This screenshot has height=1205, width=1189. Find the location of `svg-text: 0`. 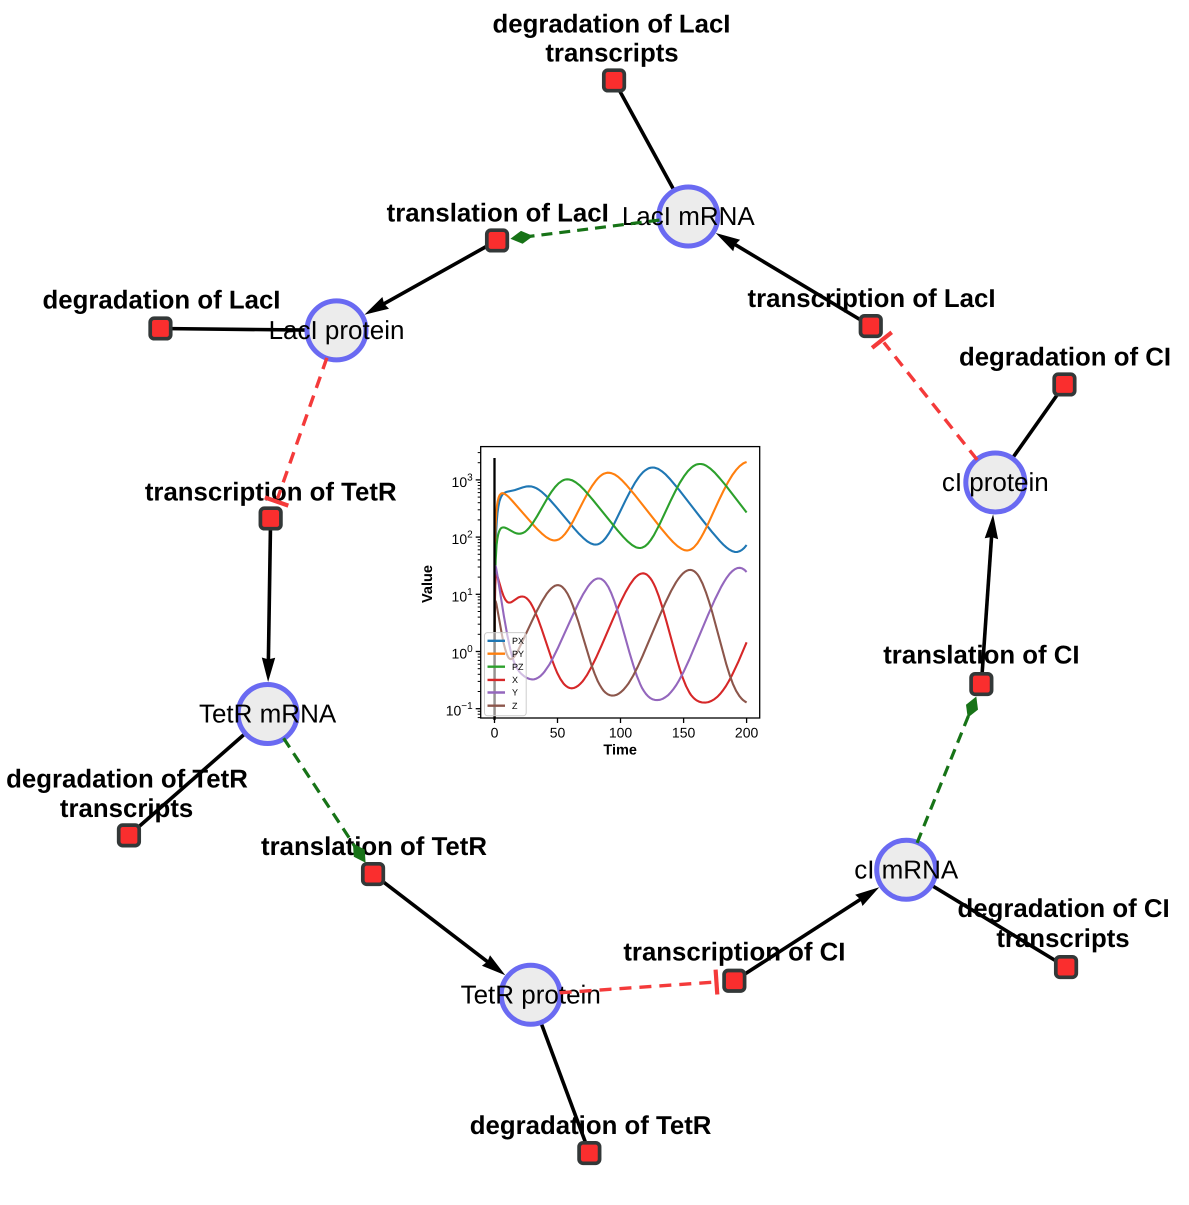

svg-text: 0 is located at coordinates (495, 733).